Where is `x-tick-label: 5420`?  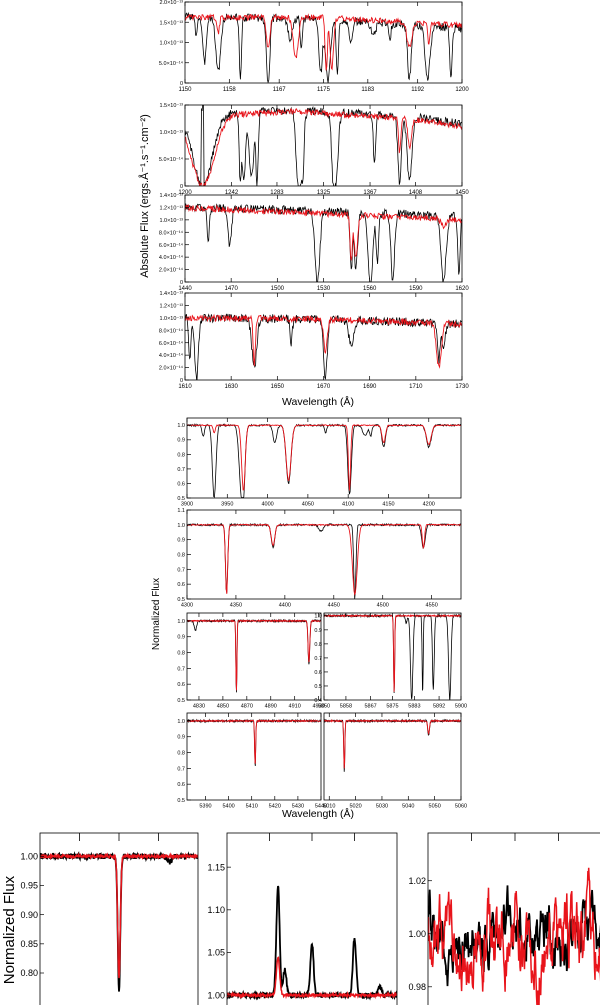
x-tick-label: 5420 is located at coordinates (275, 807).